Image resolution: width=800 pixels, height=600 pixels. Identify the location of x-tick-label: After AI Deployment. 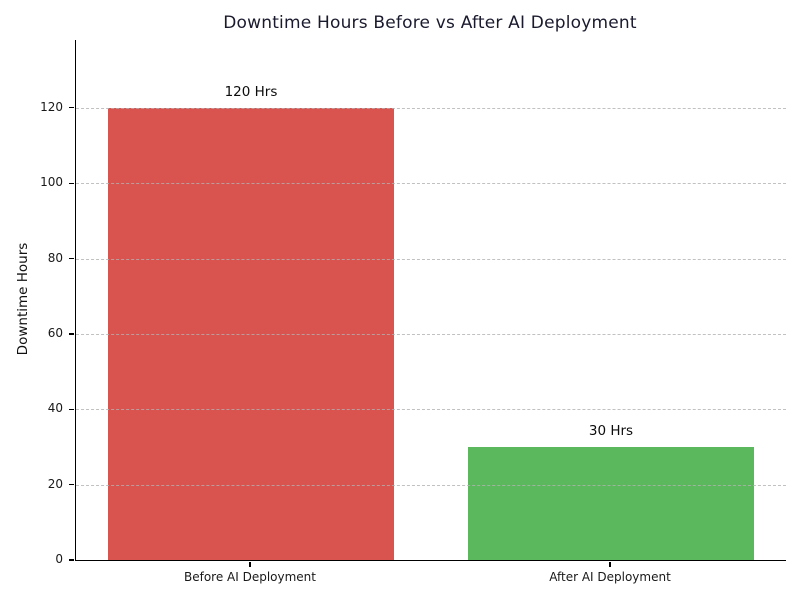
(610, 577).